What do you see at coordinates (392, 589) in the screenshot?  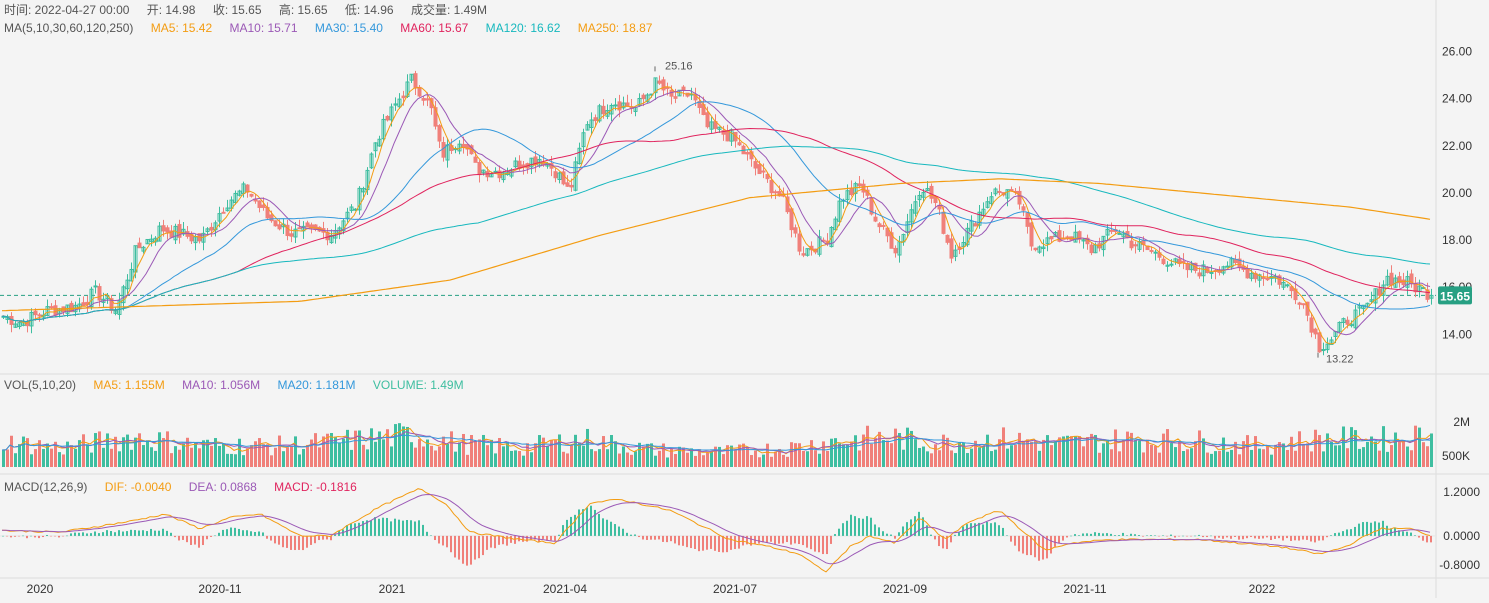 I see `x-tick-label: 2021` at bounding box center [392, 589].